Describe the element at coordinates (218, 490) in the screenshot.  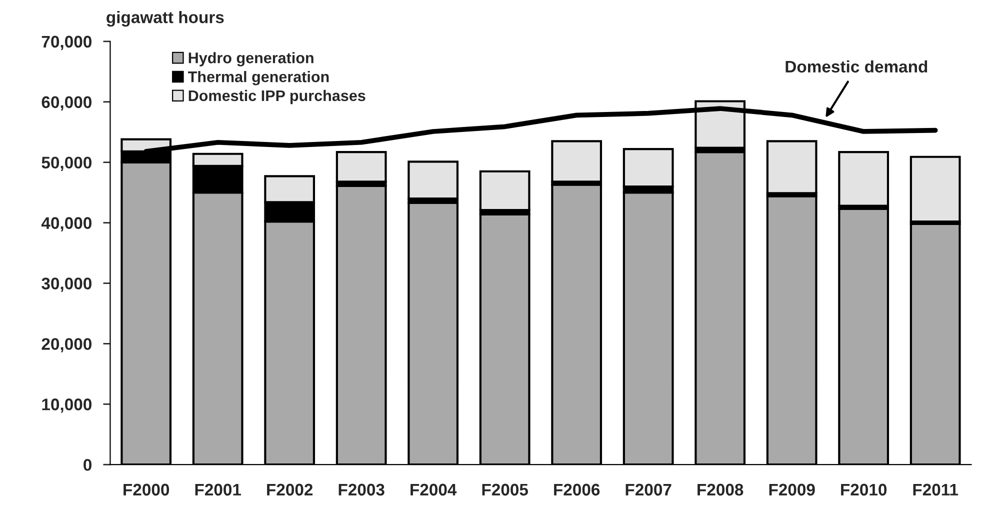
I see `x-tick-label: F2001` at that location.